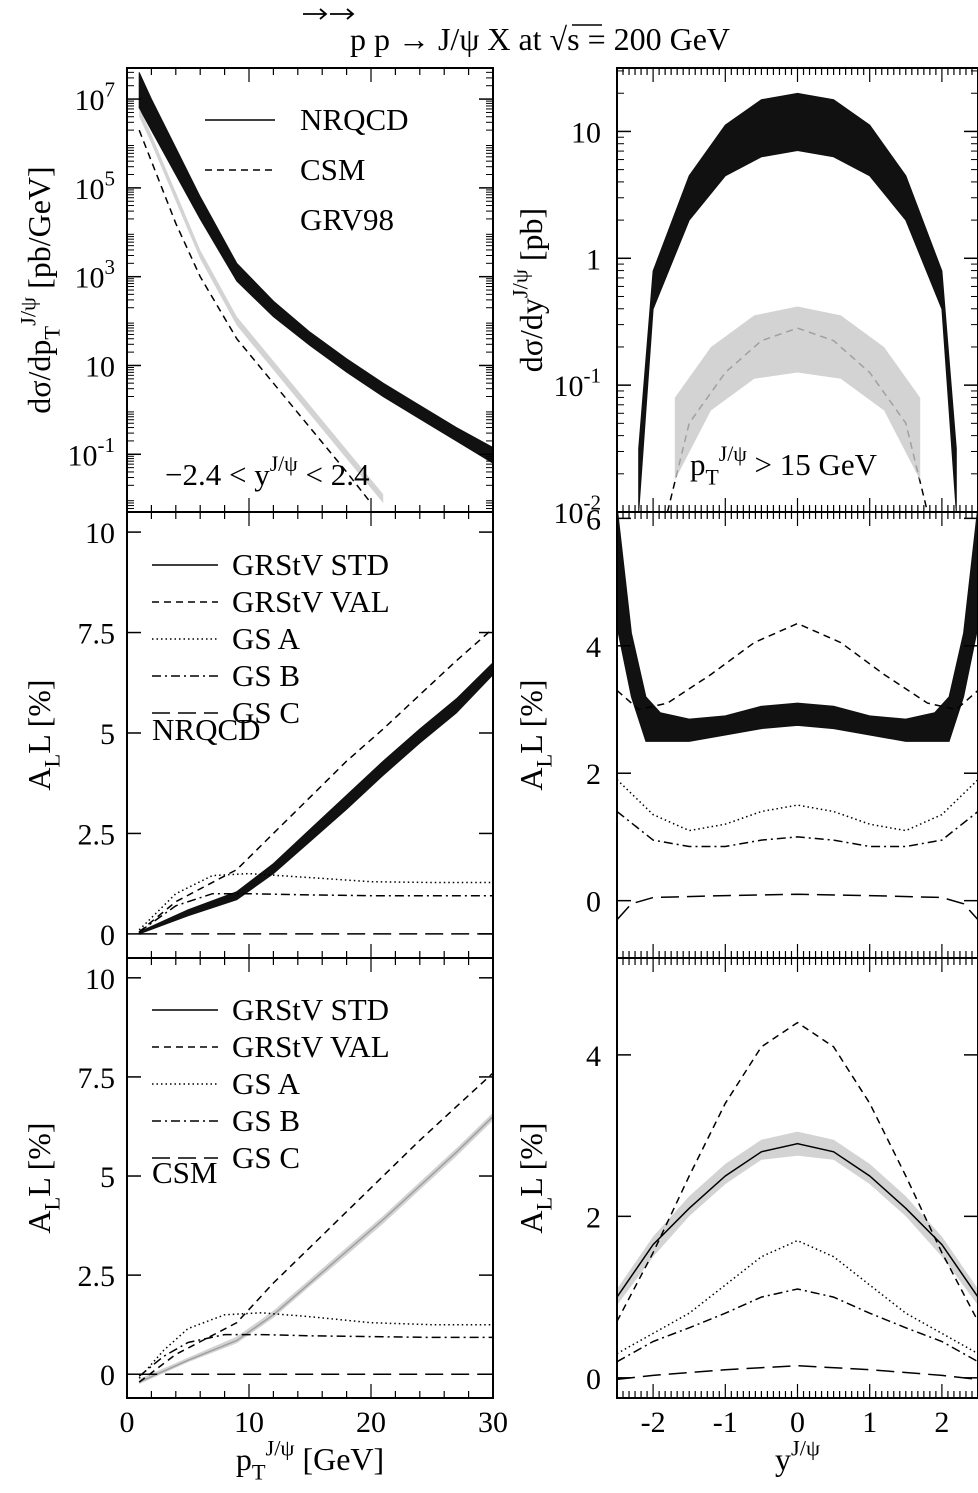 The image size is (978, 1493). Describe the element at coordinates (653, 1422) in the screenshot. I see `x-tick-label: -2` at that location.